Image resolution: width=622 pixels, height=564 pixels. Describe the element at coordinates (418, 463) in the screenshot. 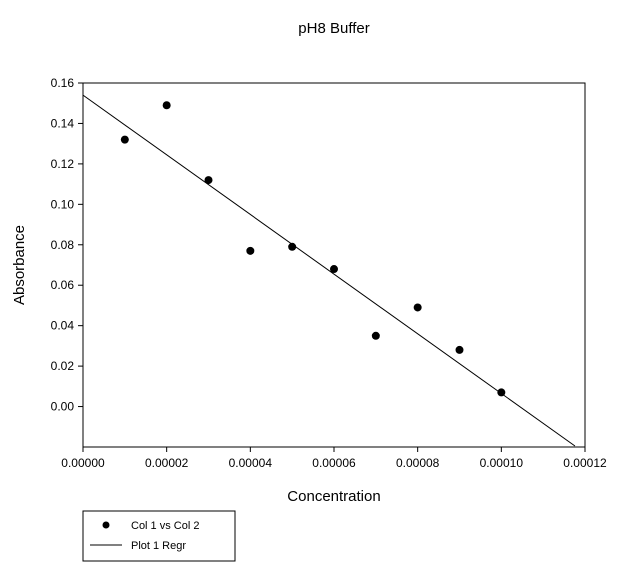

I see `x-tick-label: 0.00008` at that location.